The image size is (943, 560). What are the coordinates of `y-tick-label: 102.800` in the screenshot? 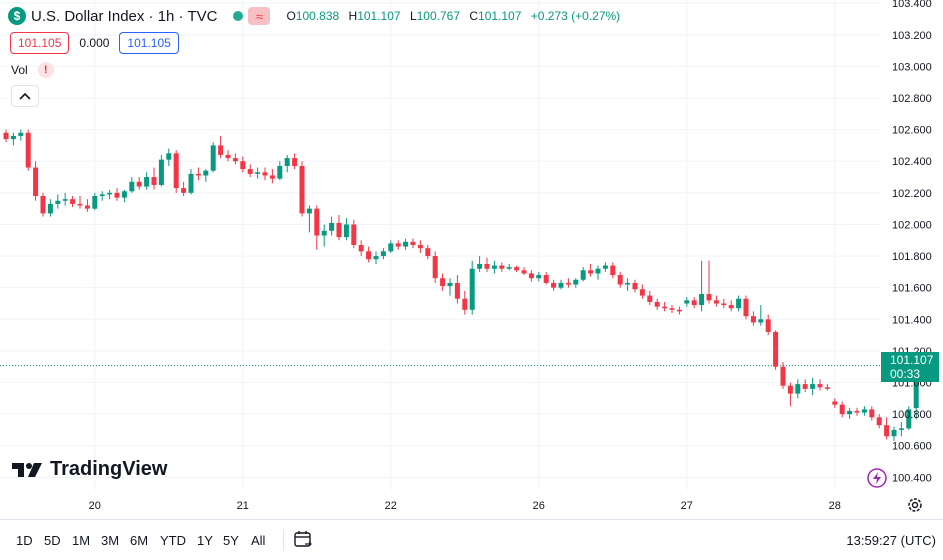 It's located at (912, 99).